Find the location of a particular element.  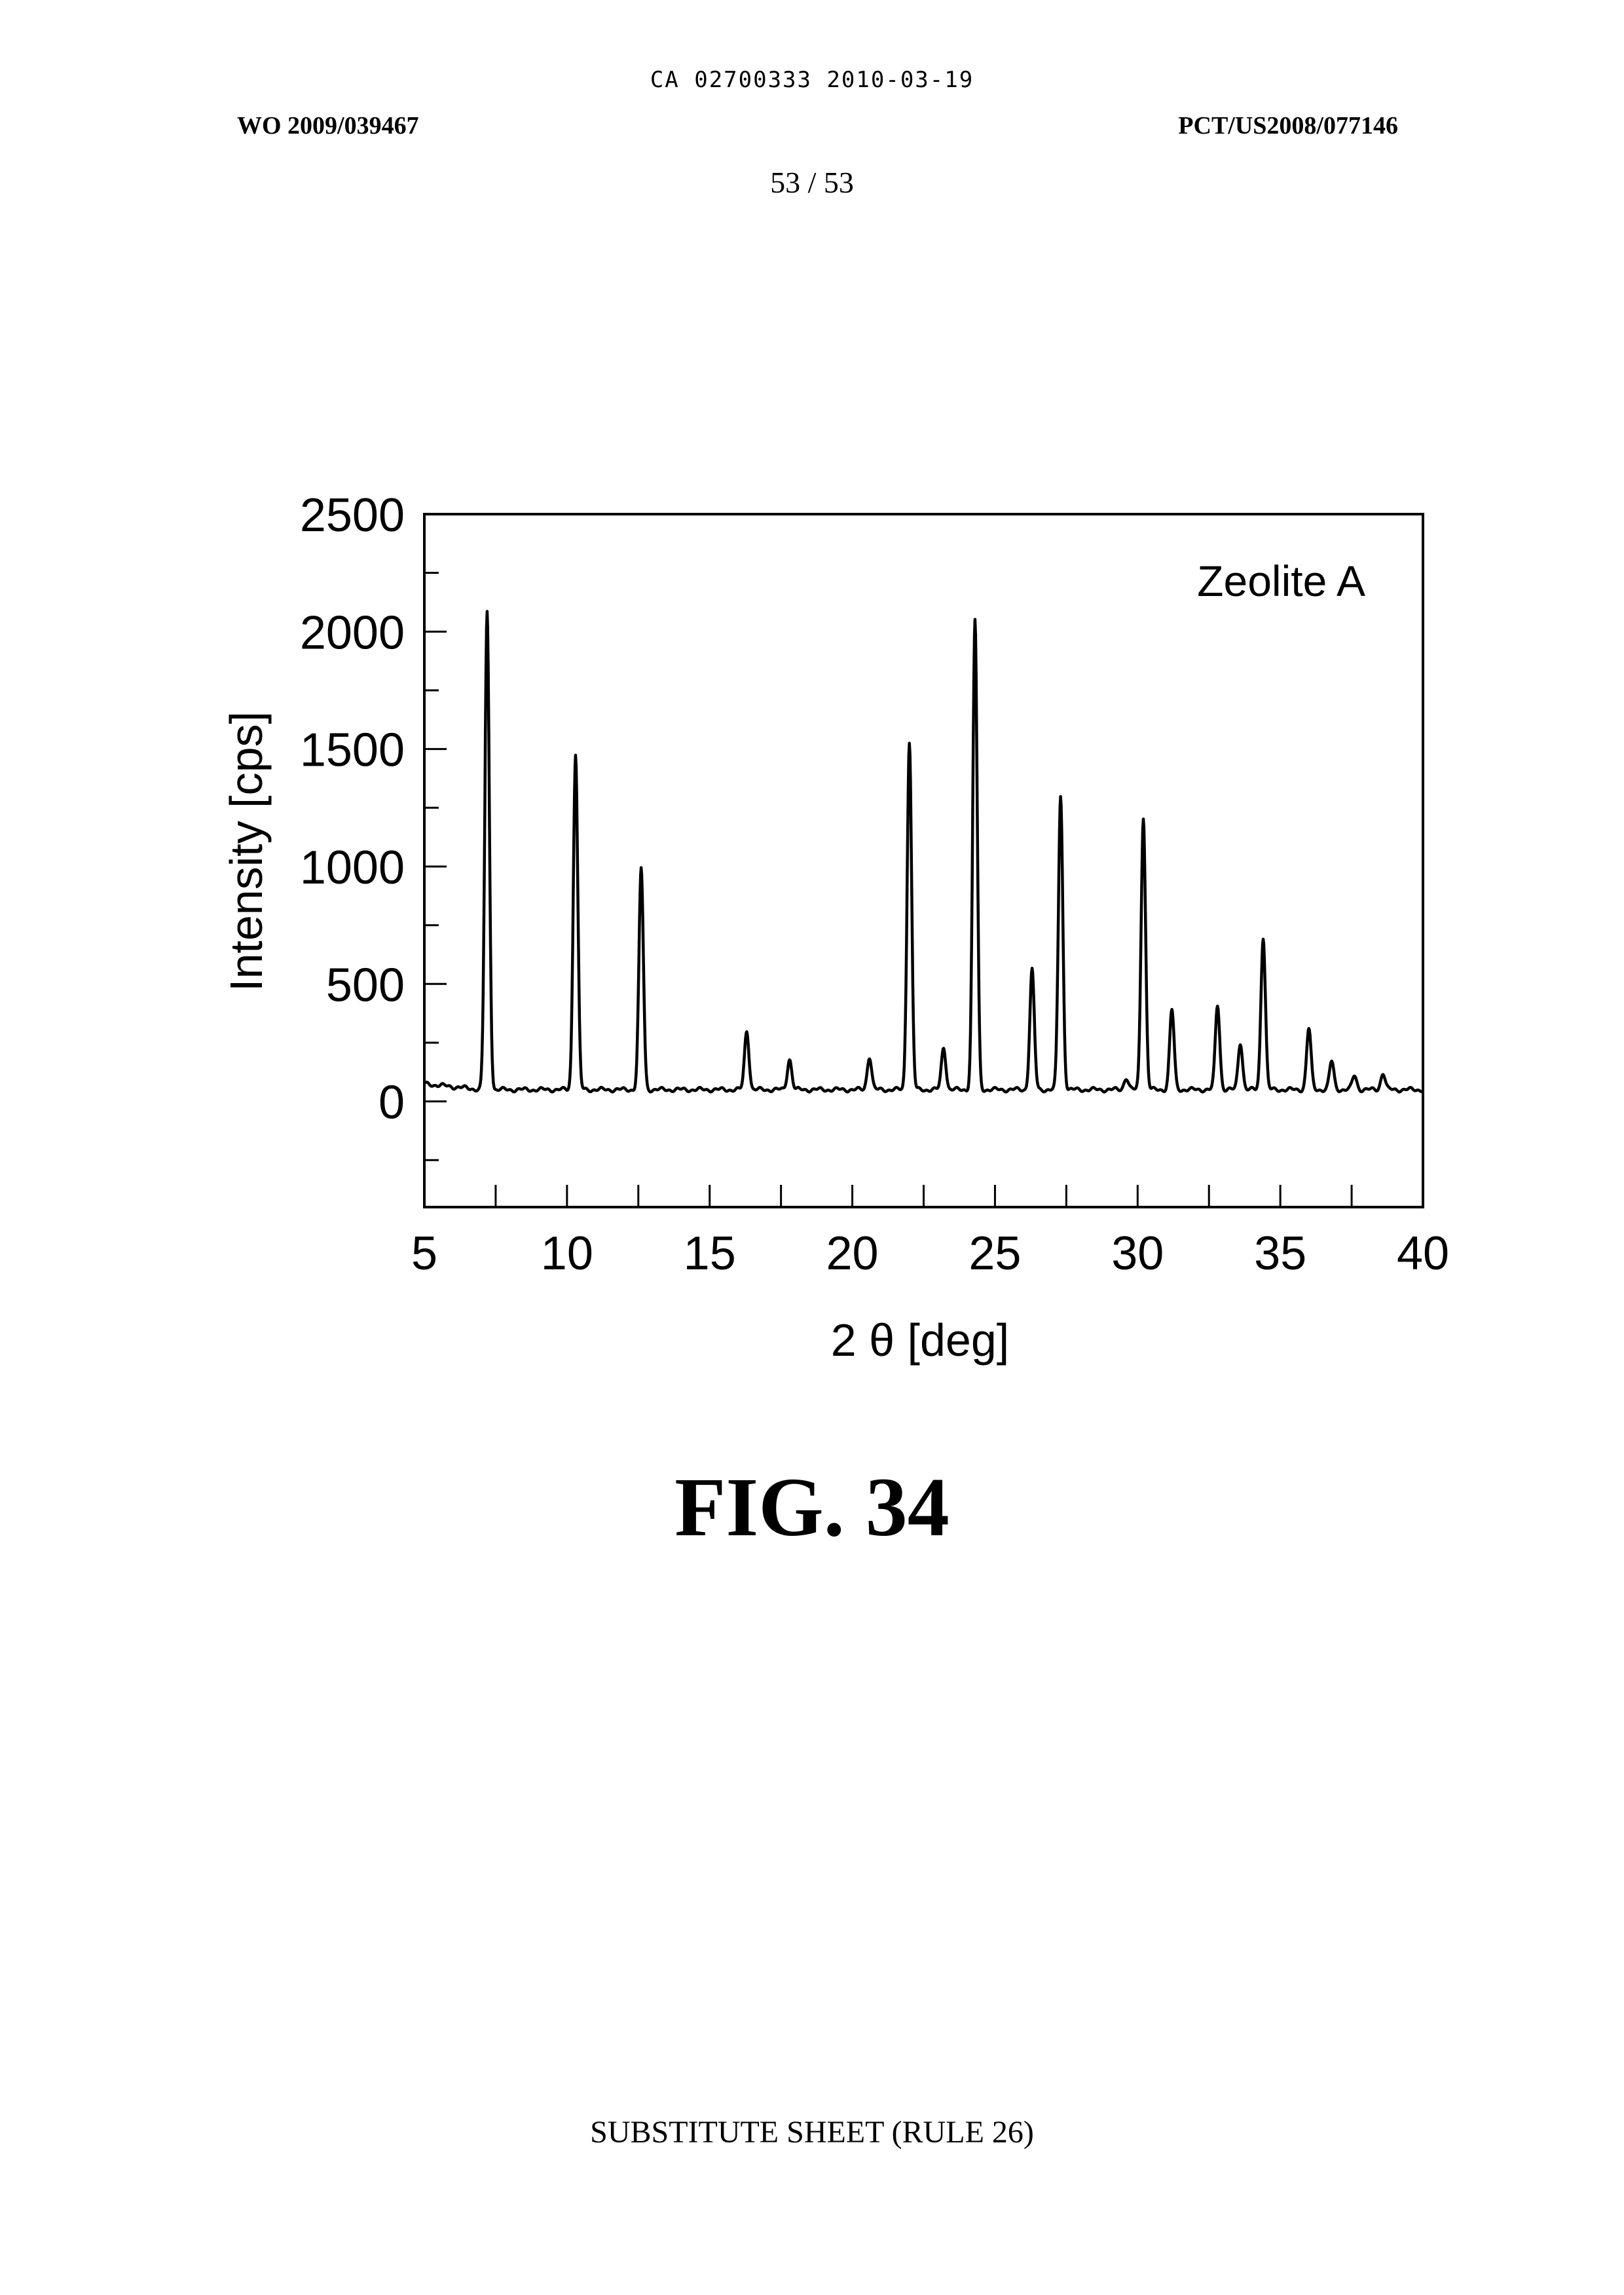

y-tick-label: 0 is located at coordinates (391, 1103).